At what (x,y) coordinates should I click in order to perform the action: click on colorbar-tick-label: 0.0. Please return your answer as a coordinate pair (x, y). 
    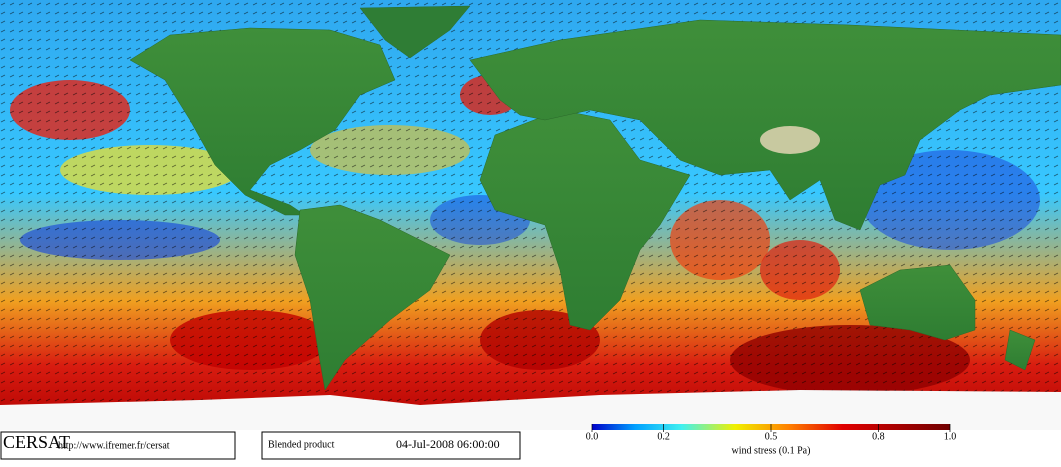
    Looking at the image, I should click on (592, 436).